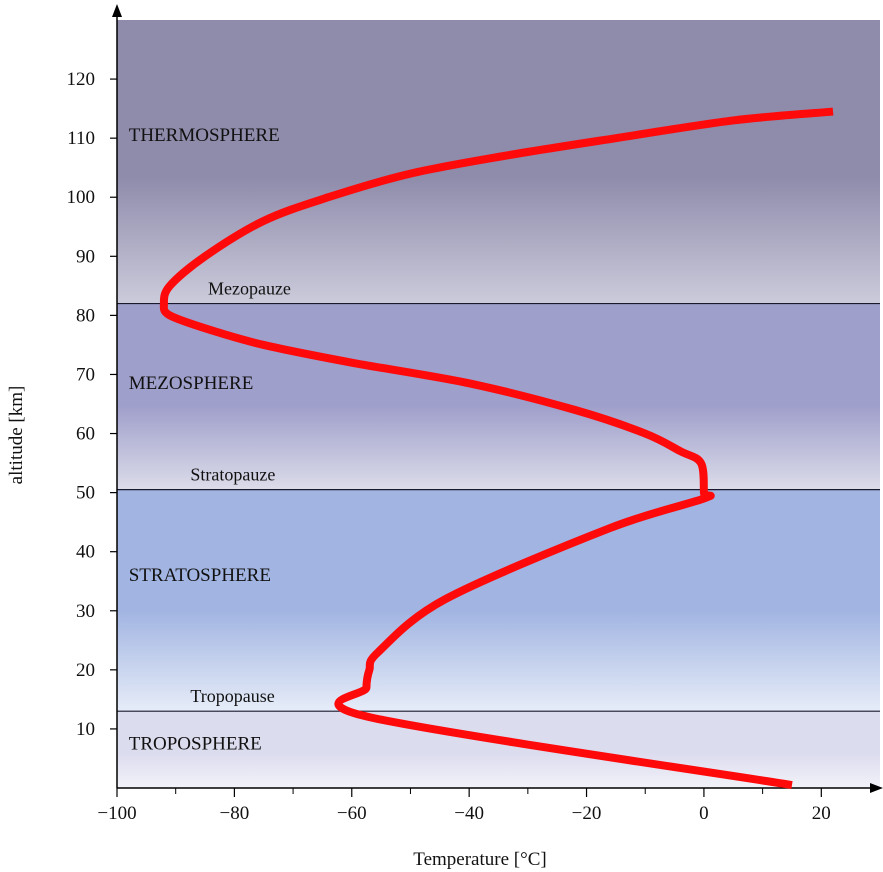 The height and width of the screenshot is (872, 883). What do you see at coordinates (587, 813) in the screenshot?
I see `x-tick-label: −20` at bounding box center [587, 813].